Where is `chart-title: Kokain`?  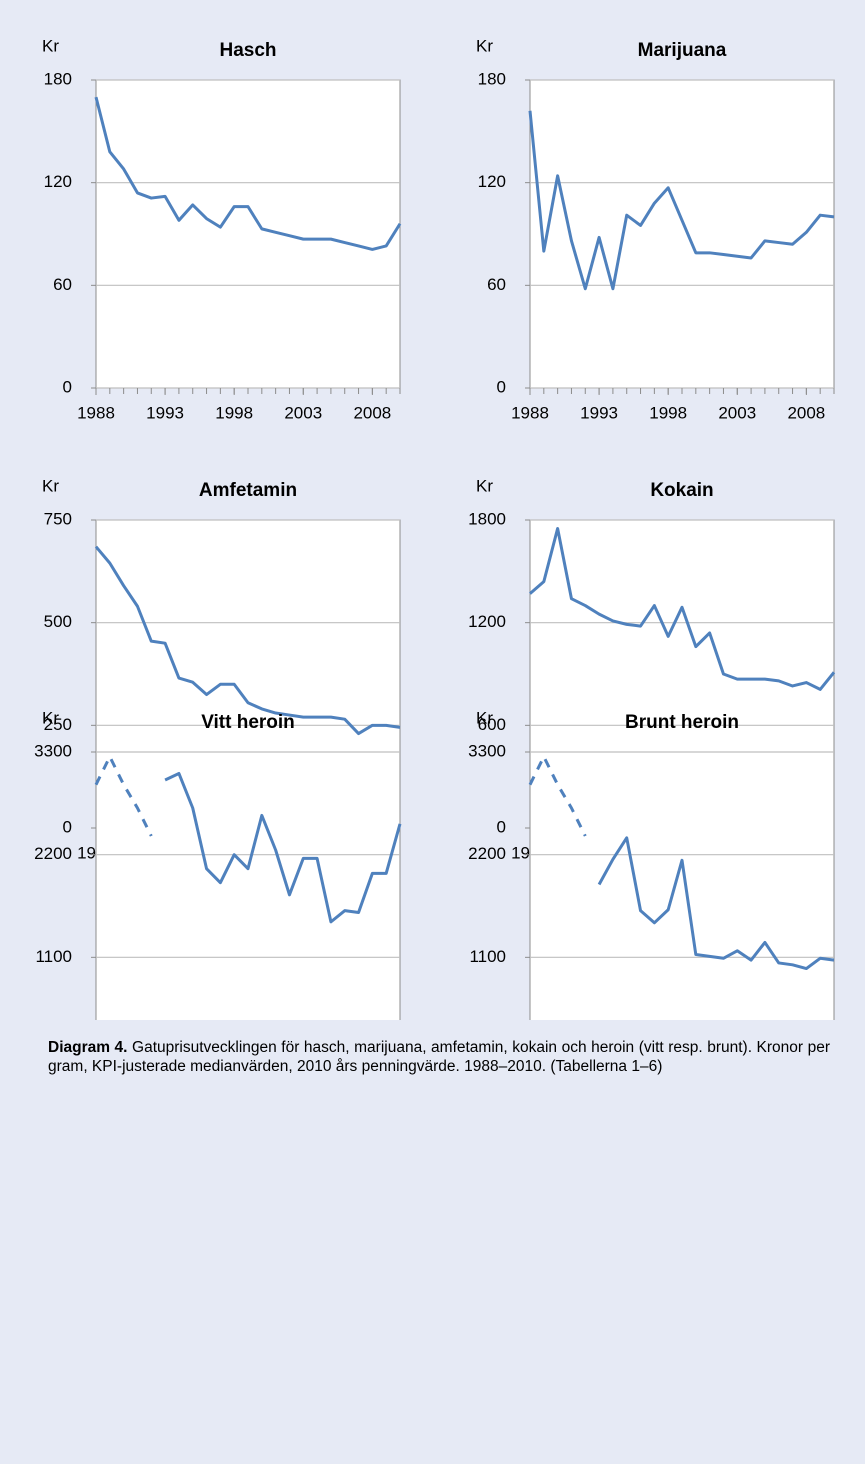 chart-title: Kokain is located at coordinates (681, 490).